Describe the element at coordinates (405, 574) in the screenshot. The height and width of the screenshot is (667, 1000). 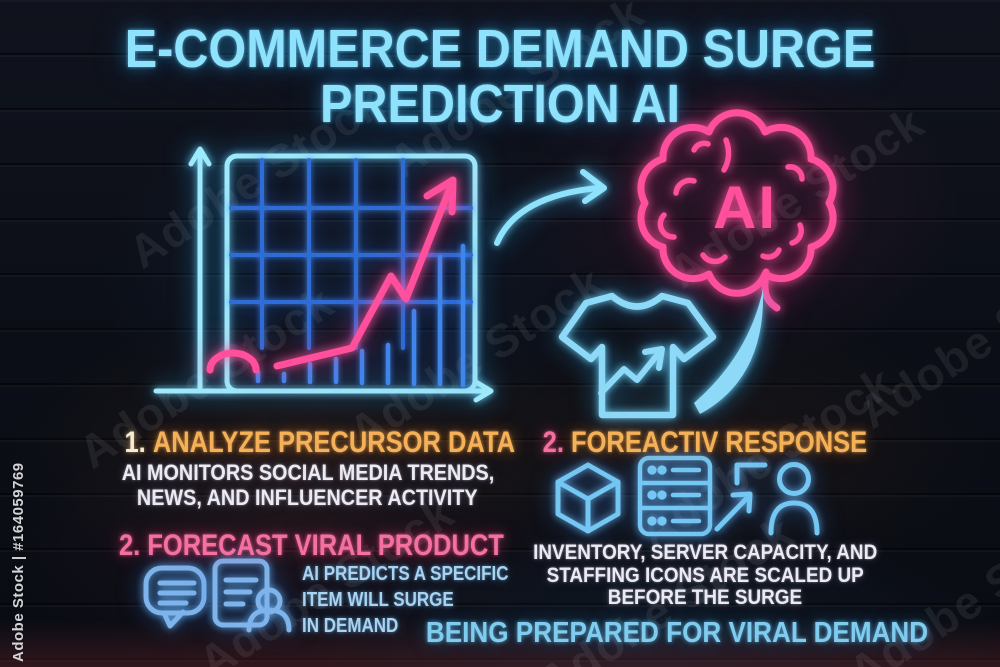
I see `body-line: AI PREDICTS A SPECIFIC` at that location.